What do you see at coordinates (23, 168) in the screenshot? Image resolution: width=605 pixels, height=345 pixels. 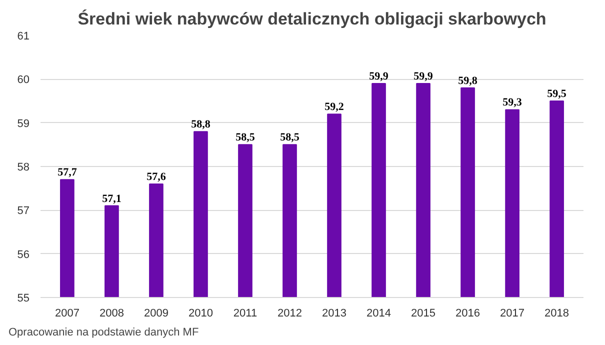 I see `y-tick-label: 58` at bounding box center [23, 168].